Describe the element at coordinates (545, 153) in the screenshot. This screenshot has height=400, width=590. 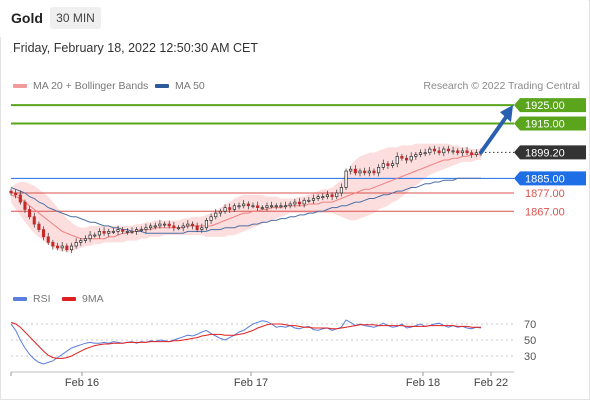
I see `level-label-1899.20: 1899.20` at that location.